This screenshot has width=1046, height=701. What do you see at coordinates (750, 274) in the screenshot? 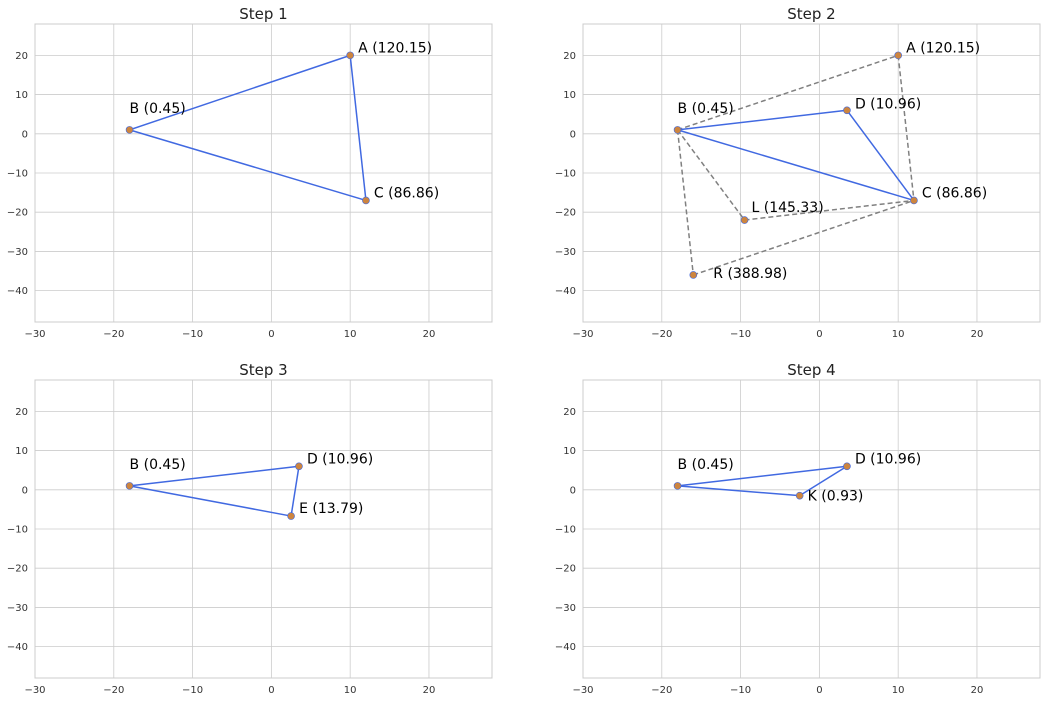
I see `point-label-R: R (388.98)` at bounding box center [750, 274].